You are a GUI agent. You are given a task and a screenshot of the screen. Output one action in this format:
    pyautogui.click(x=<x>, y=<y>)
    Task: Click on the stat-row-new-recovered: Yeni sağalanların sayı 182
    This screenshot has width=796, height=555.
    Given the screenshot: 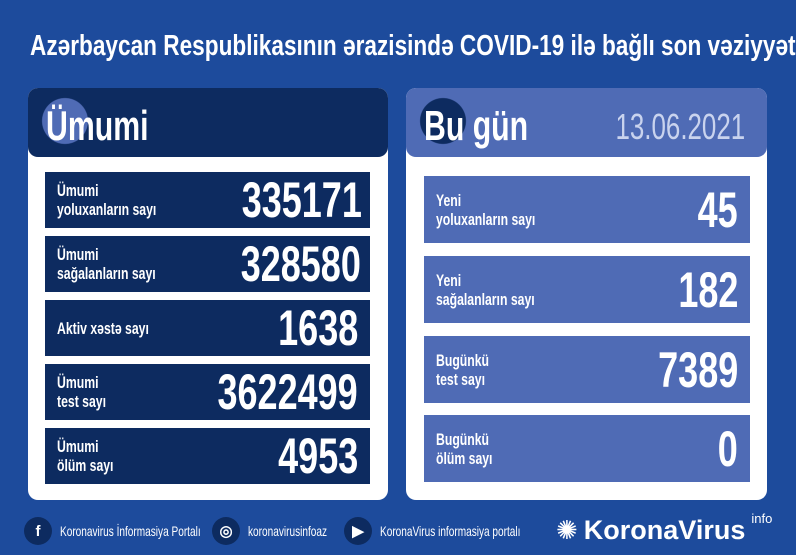 What is the action you would take?
    pyautogui.click(x=587, y=289)
    